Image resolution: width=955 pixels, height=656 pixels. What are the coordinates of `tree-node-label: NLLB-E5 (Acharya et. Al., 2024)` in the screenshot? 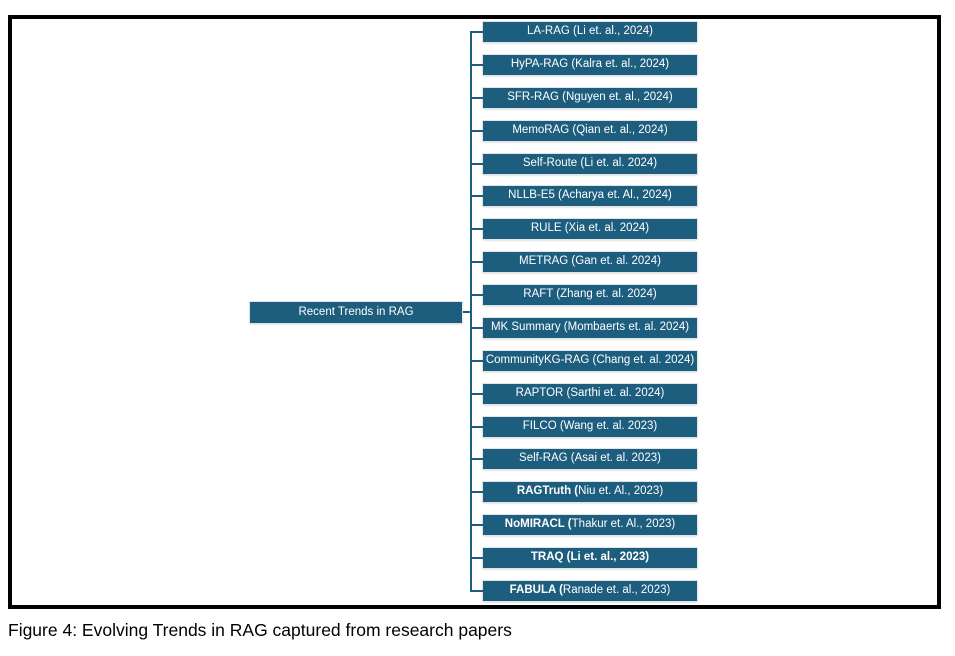 It's located at (590, 195).